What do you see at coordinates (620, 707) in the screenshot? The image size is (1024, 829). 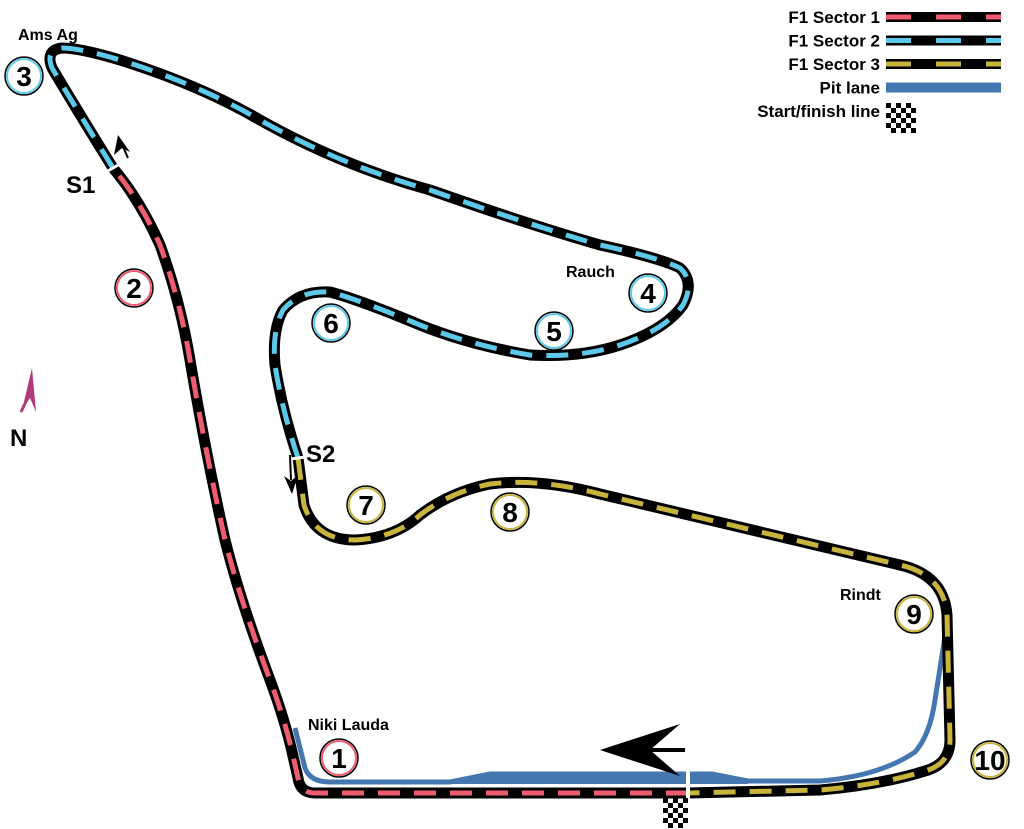 I see `pit-lane` at bounding box center [620, 707].